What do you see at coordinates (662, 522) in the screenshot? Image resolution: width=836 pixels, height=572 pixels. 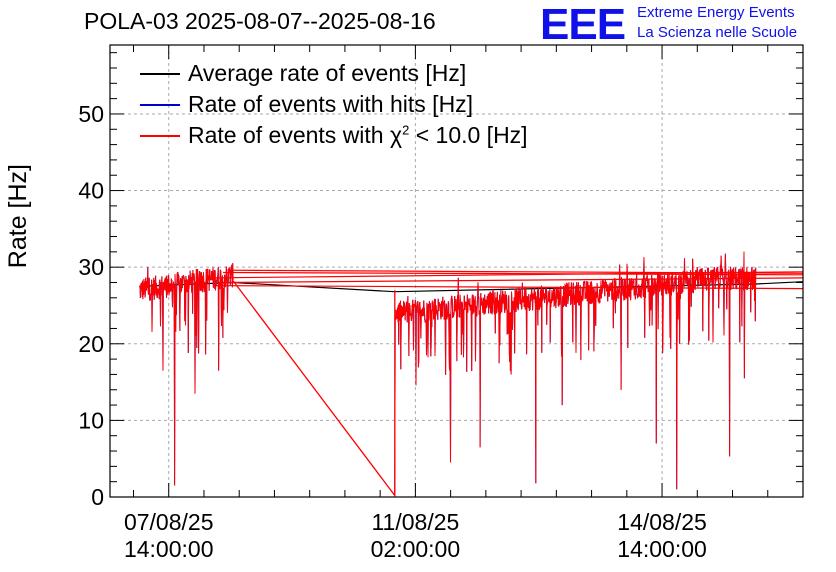 I see `x-tick-label-date: 14/08/25` at bounding box center [662, 522].